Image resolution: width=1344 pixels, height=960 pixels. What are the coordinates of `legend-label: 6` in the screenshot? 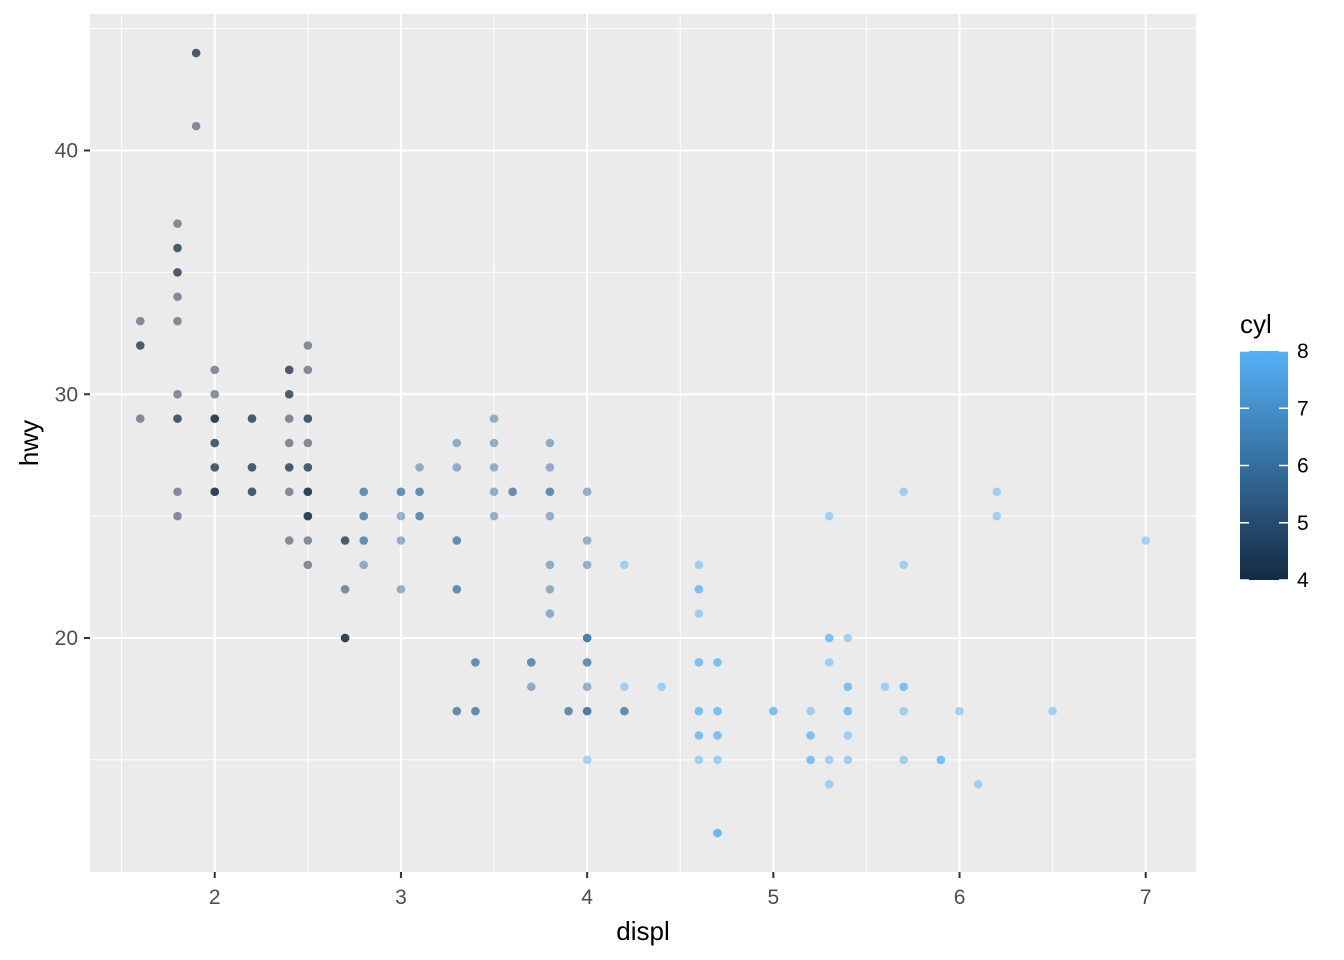 It's located at (1303, 466).